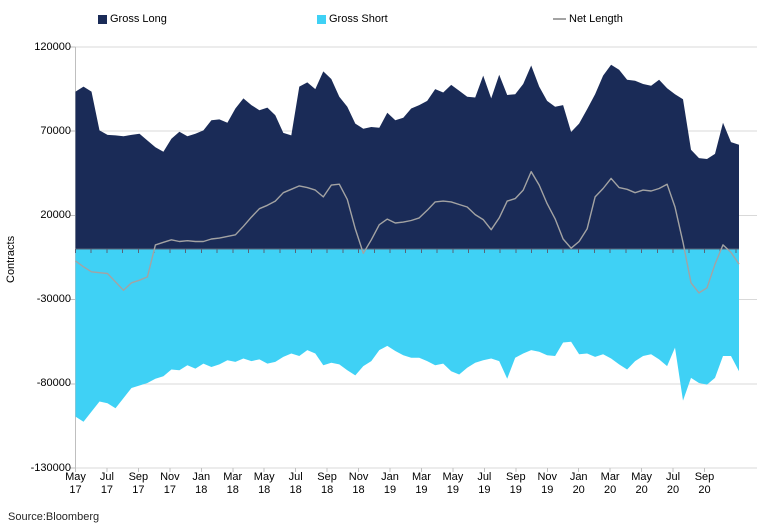  What do you see at coordinates (327, 483) in the screenshot?
I see `x-tick-label: Sep 18` at bounding box center [327, 483].